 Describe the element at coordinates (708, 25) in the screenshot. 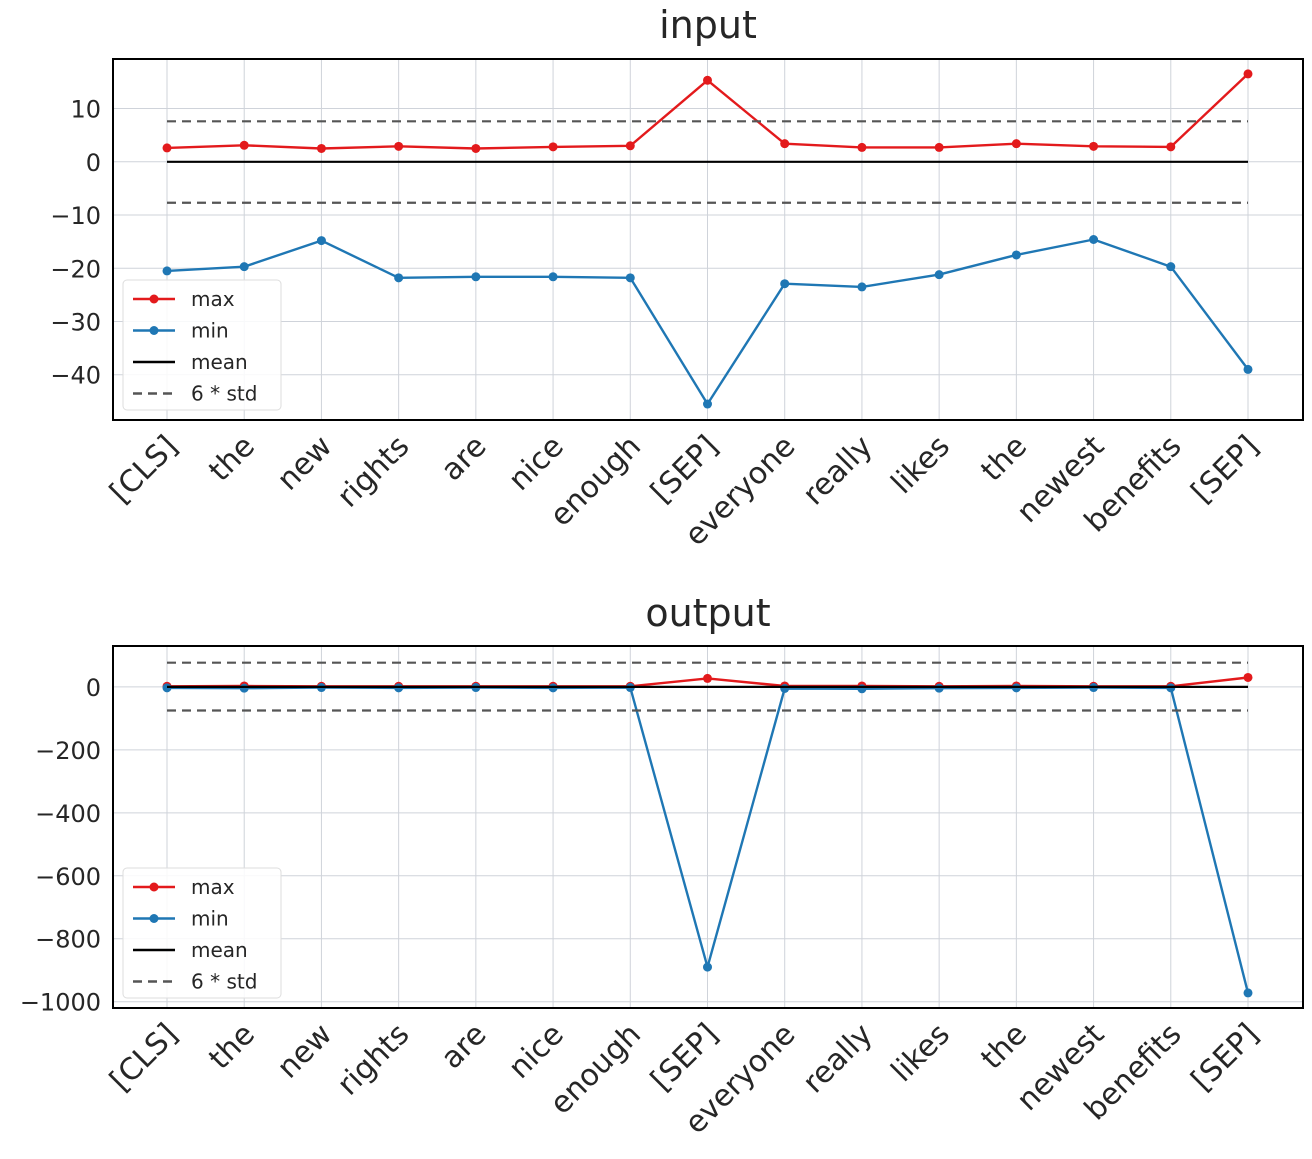

I see `chart-title: input` at that location.